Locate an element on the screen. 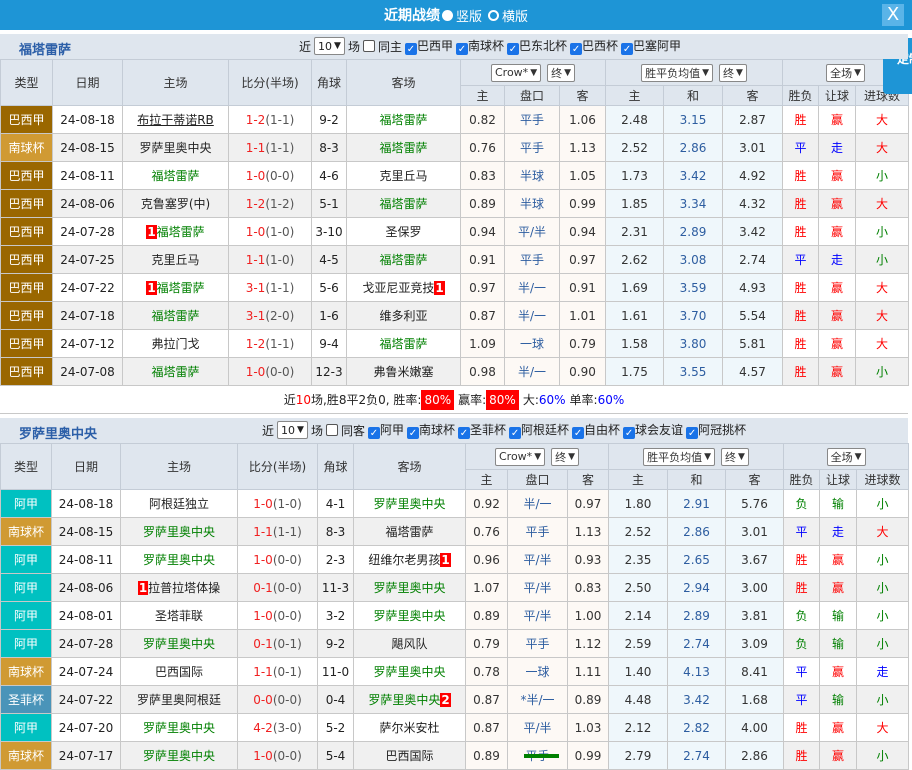 The height and width of the screenshot is (770, 912). home-team-name: 巴西国际 is located at coordinates (178, 672).